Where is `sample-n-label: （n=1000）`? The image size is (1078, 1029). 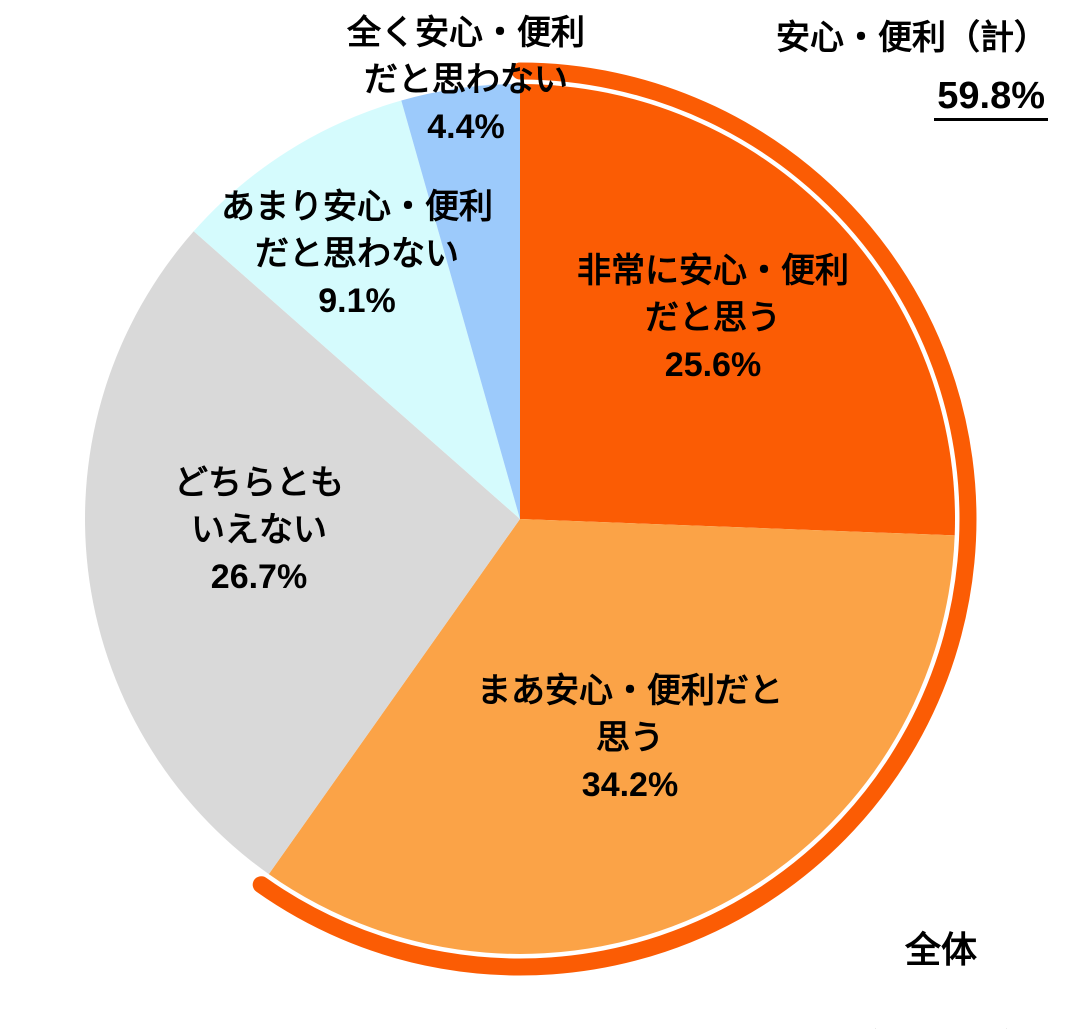 sample-n-label: （n=1000） is located at coordinates (940, 1026).